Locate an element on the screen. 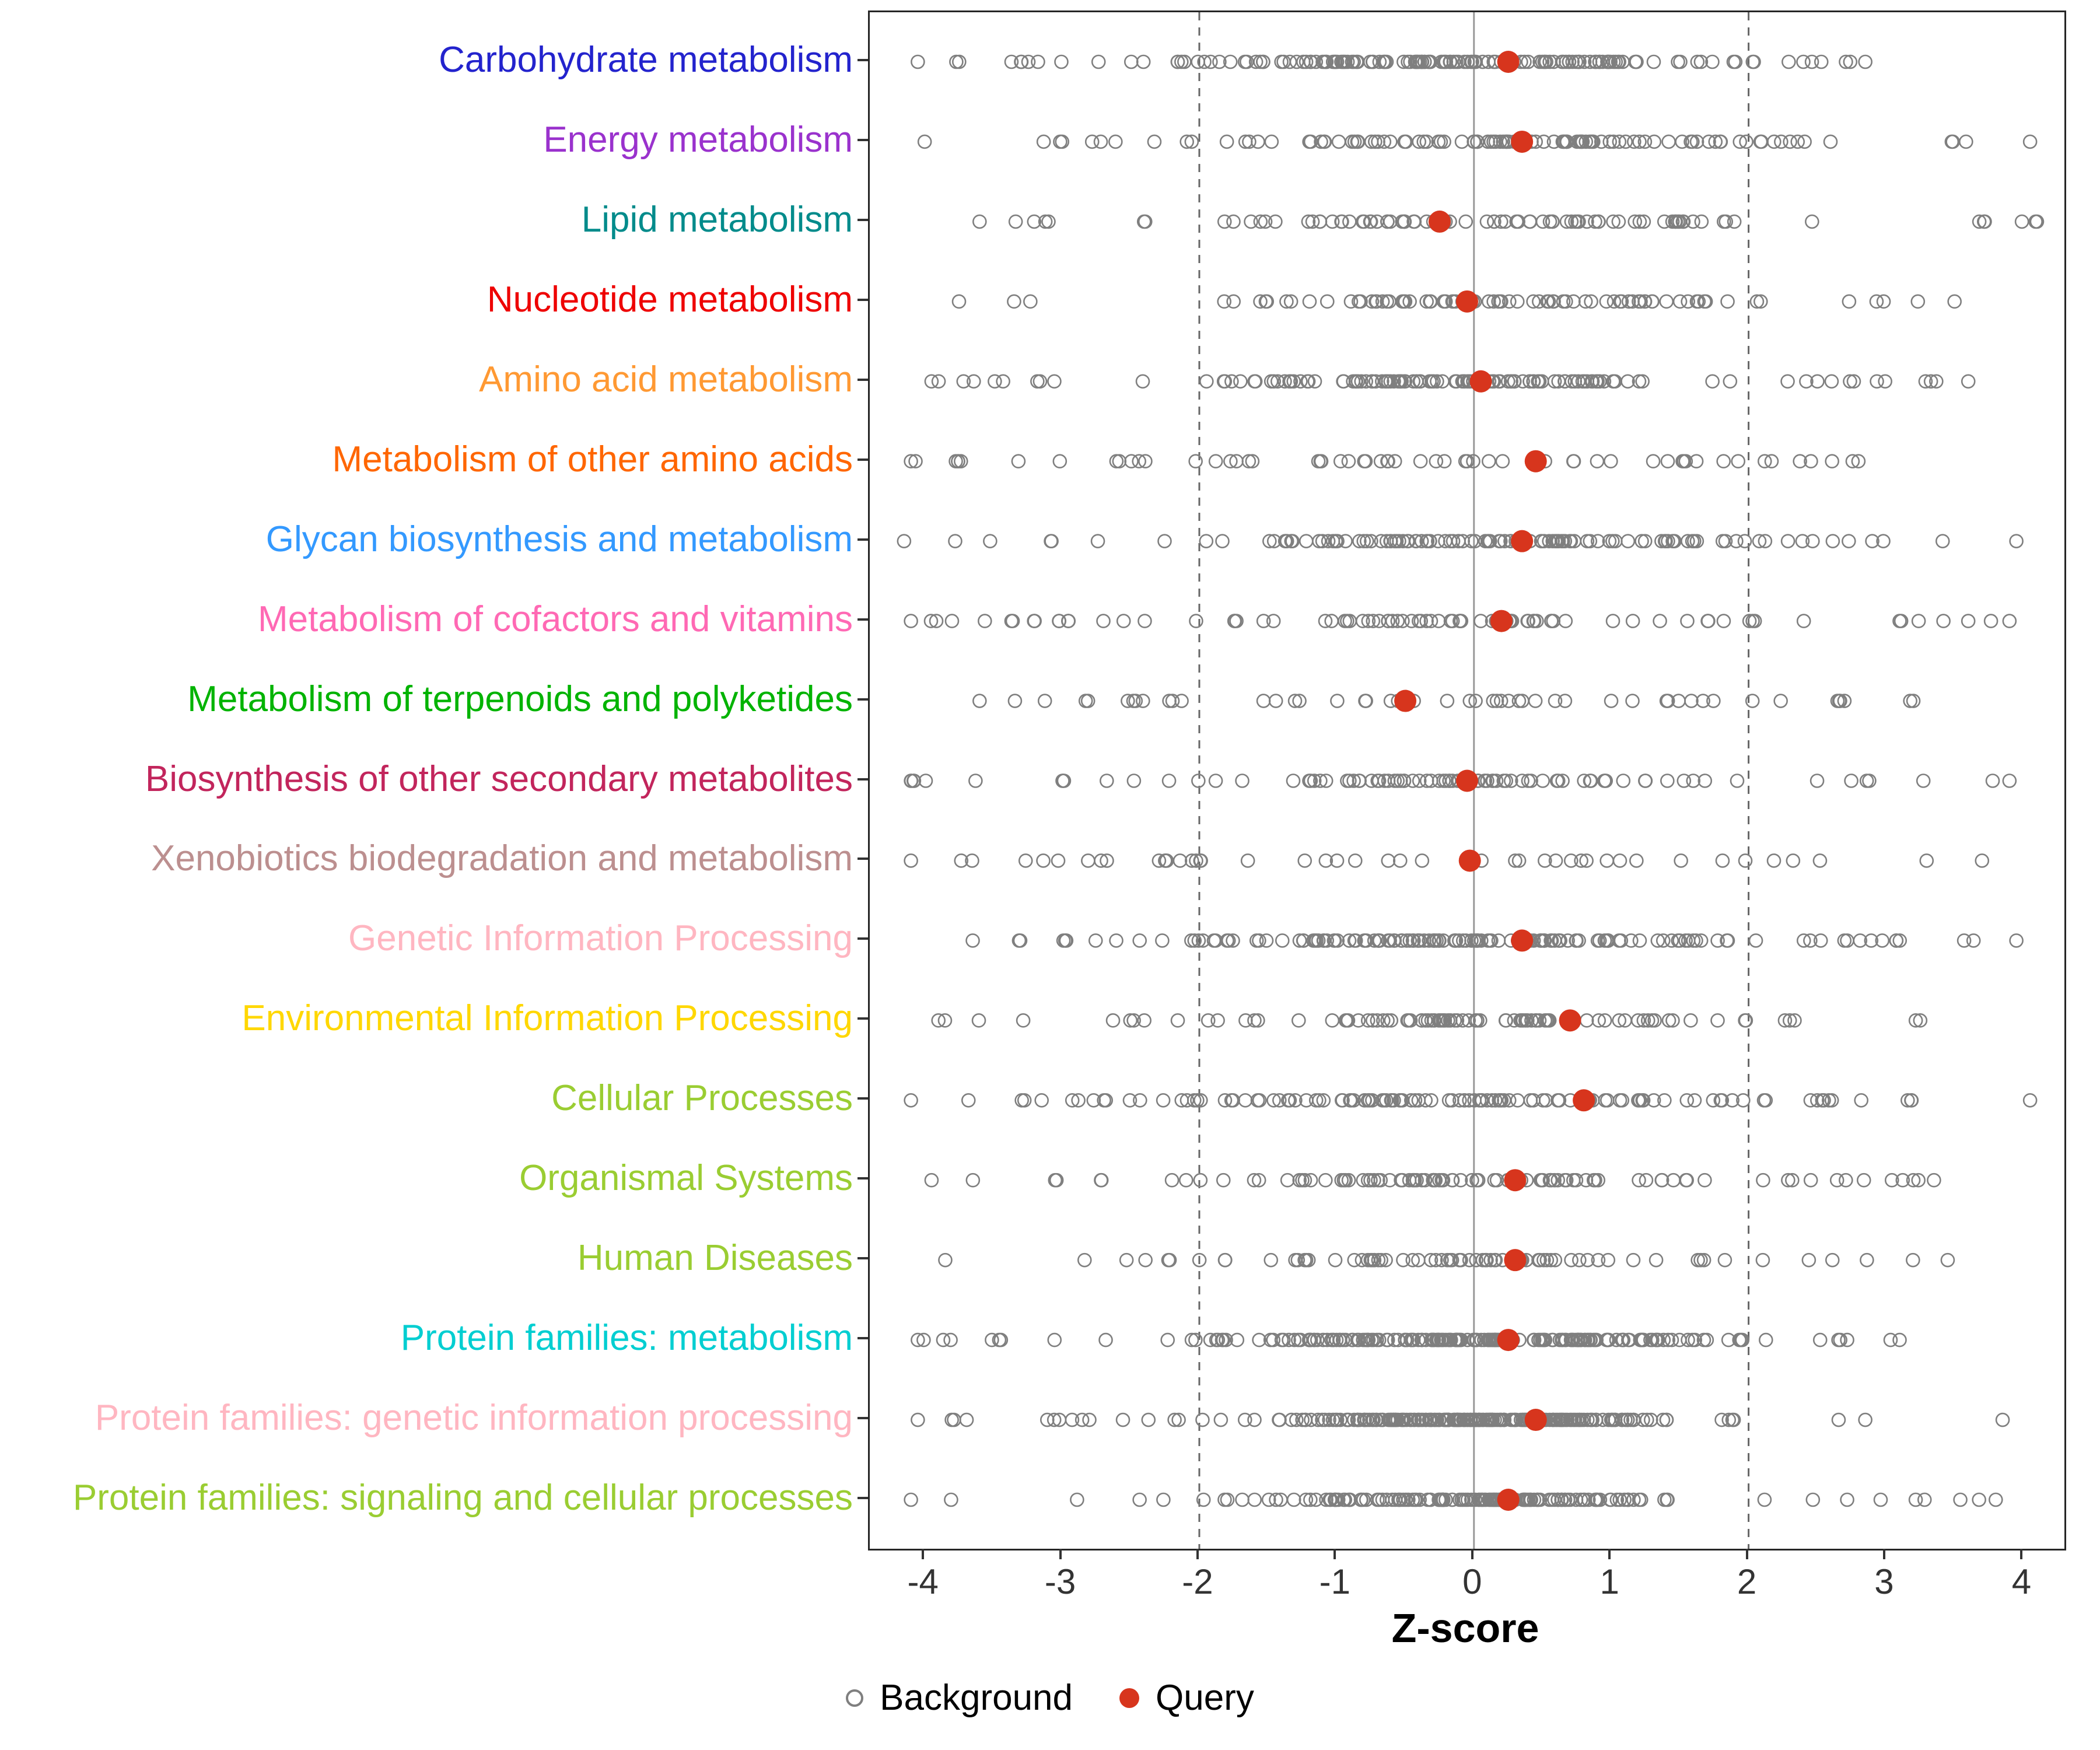 The height and width of the screenshot is (1750, 2100). category-label: Energy metabolism is located at coordinates (698, 139).